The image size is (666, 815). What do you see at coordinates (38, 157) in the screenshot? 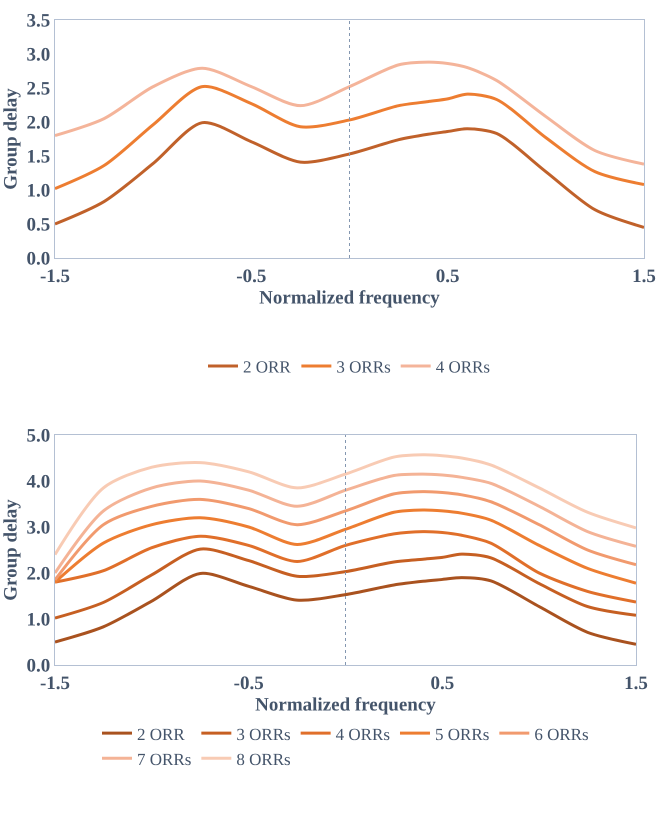
I see `y-tick-label: 1.5` at bounding box center [38, 157].